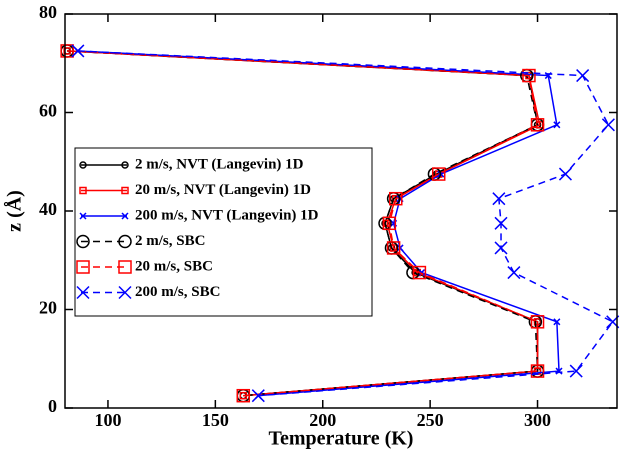 This screenshot has height=455, width=624. What do you see at coordinates (223, 190) in the screenshot?
I see `legend-label: 20 m/s, NVT (Langevin) 1D` at bounding box center [223, 190].